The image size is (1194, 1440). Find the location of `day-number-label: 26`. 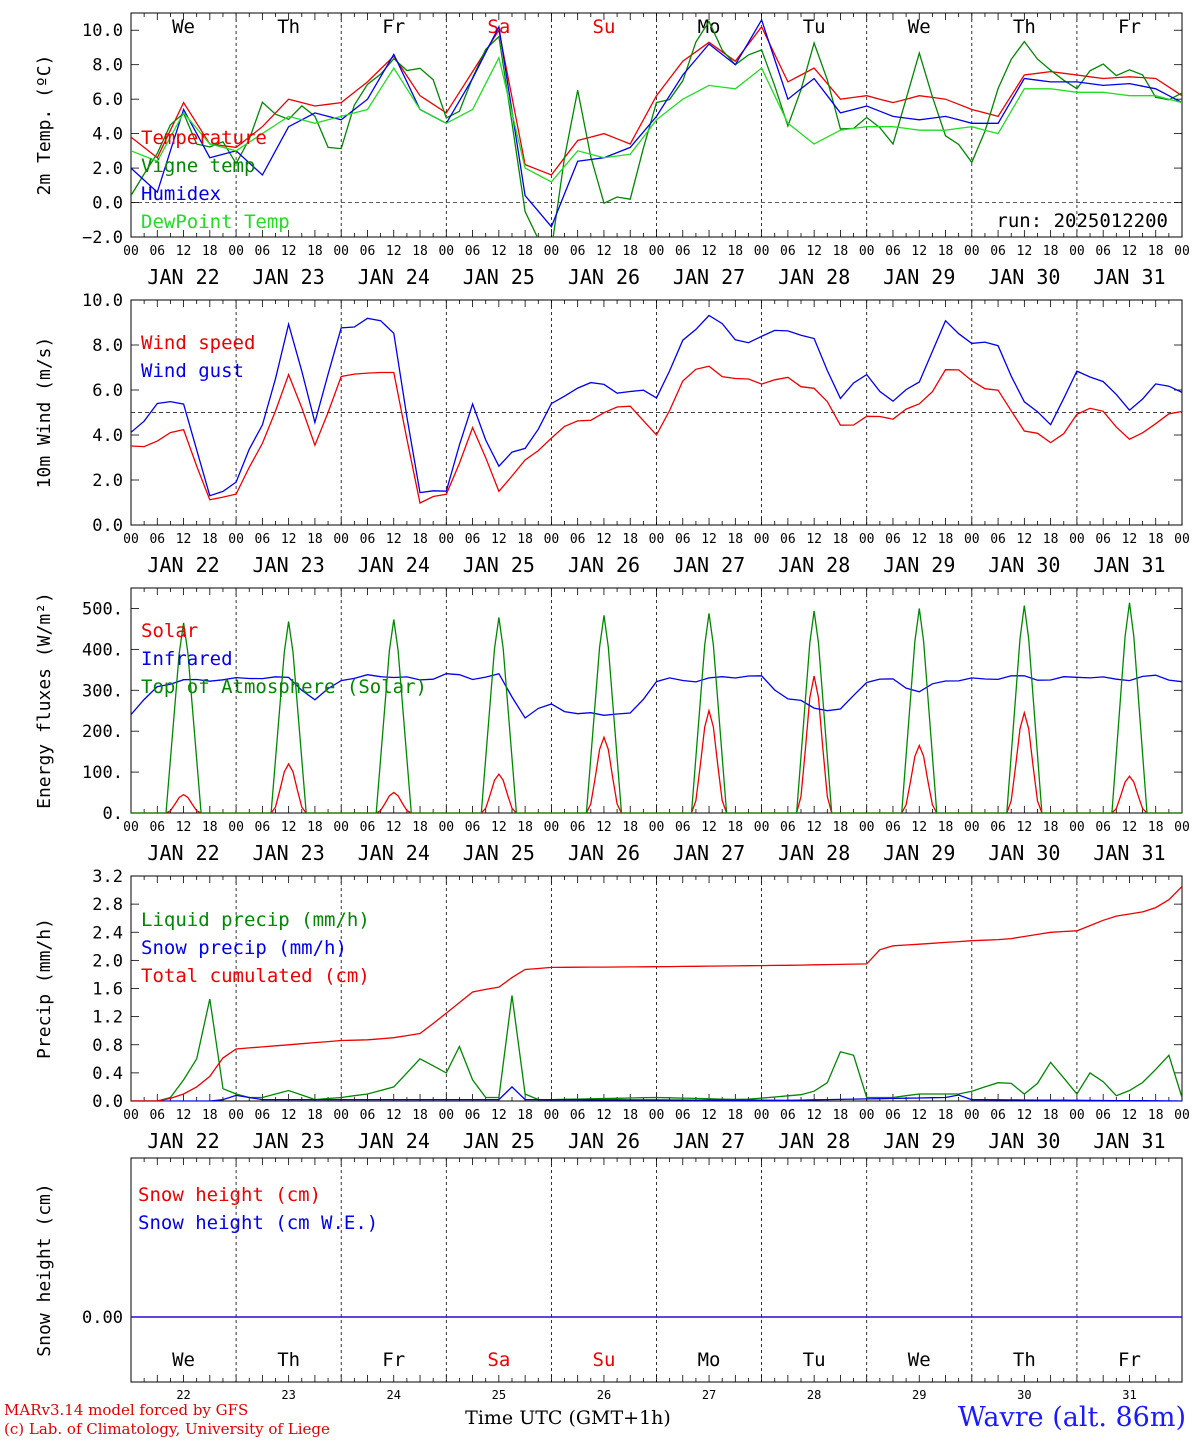

day-number-label: 26 is located at coordinates (604, 1395).